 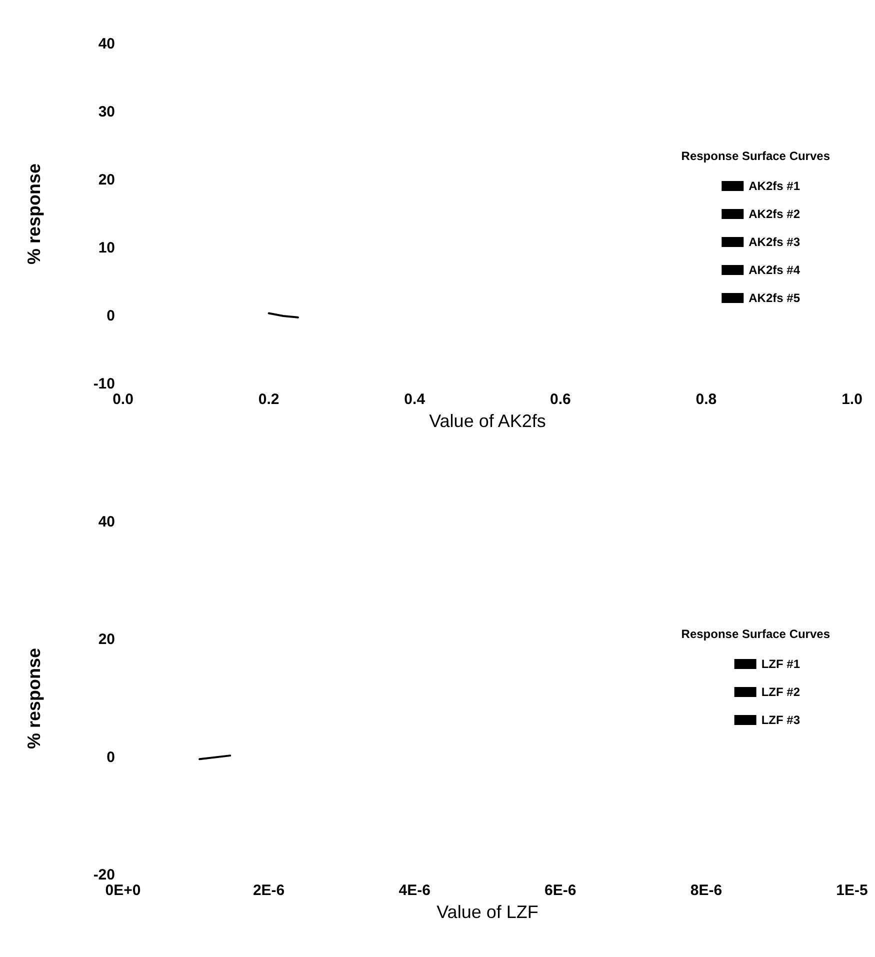 I want to click on legend-label: AK2fs #2, so click(x=774, y=214).